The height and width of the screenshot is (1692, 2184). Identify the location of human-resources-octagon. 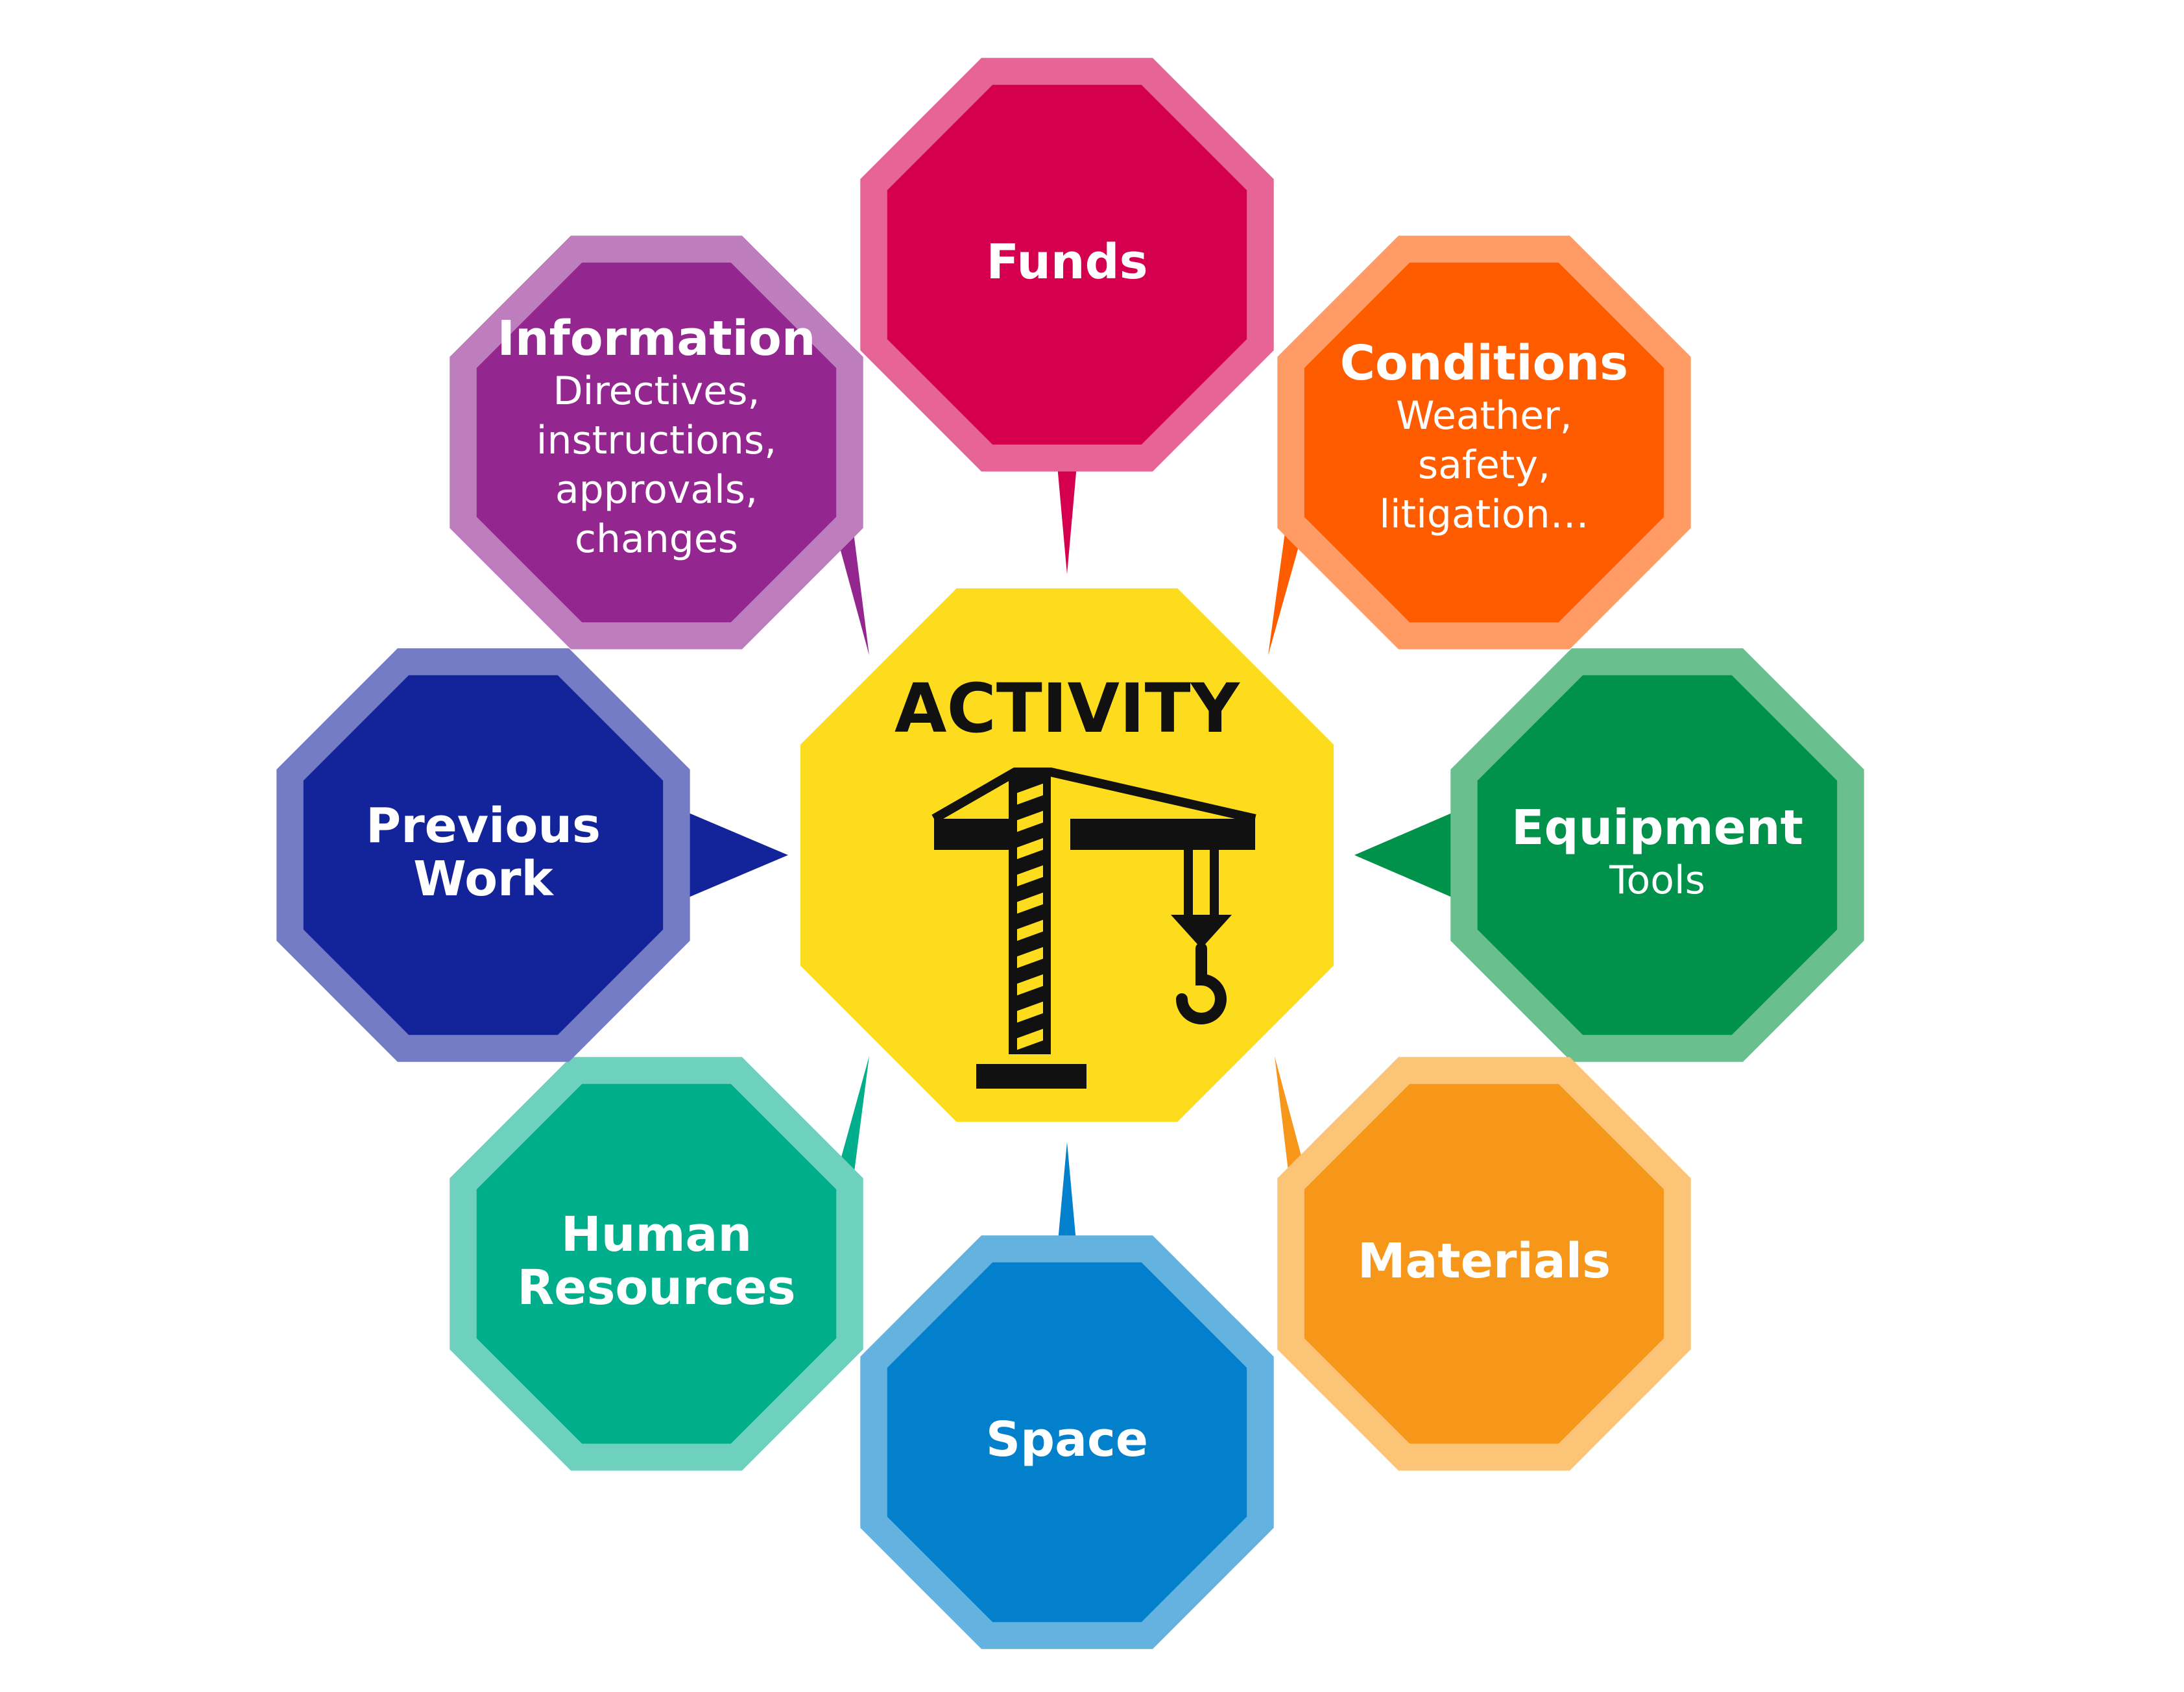
(657, 1263).